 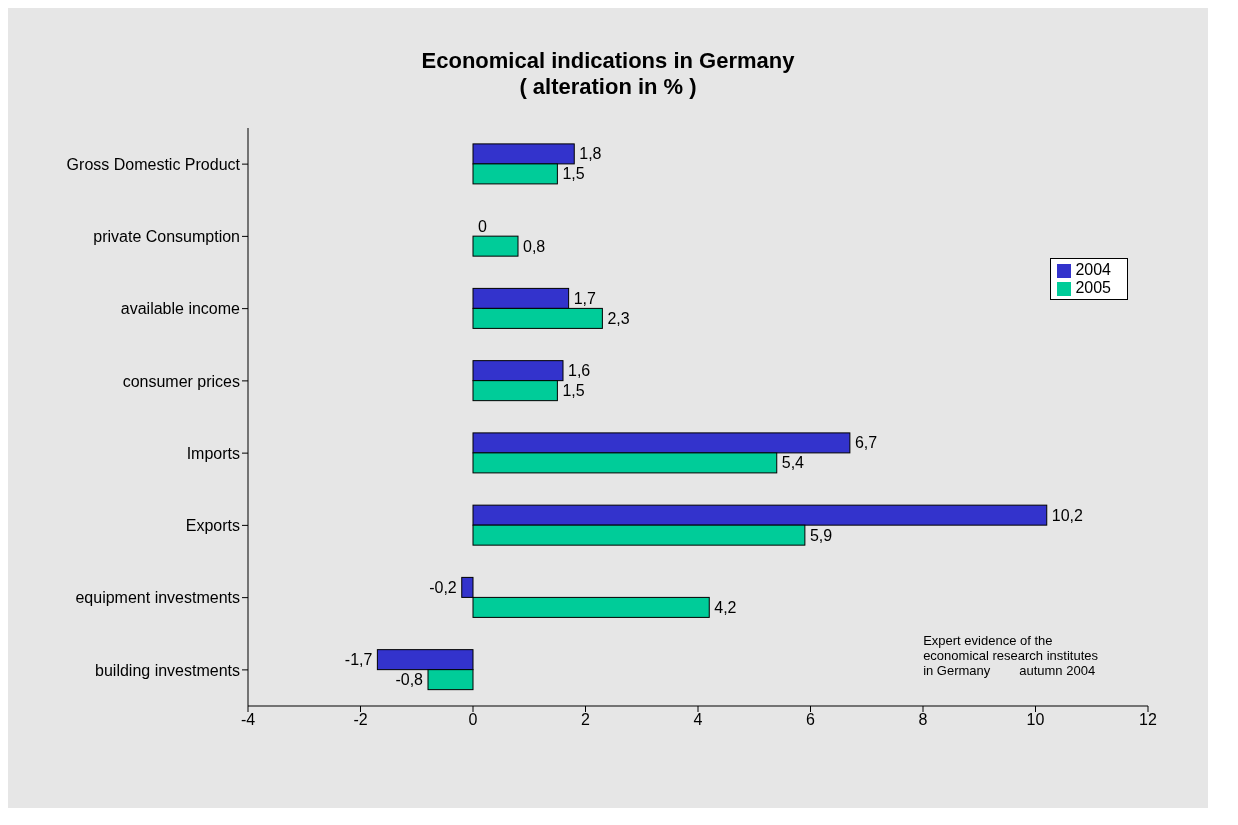 I want to click on y-tick-label: building investments, so click(x=167, y=670).